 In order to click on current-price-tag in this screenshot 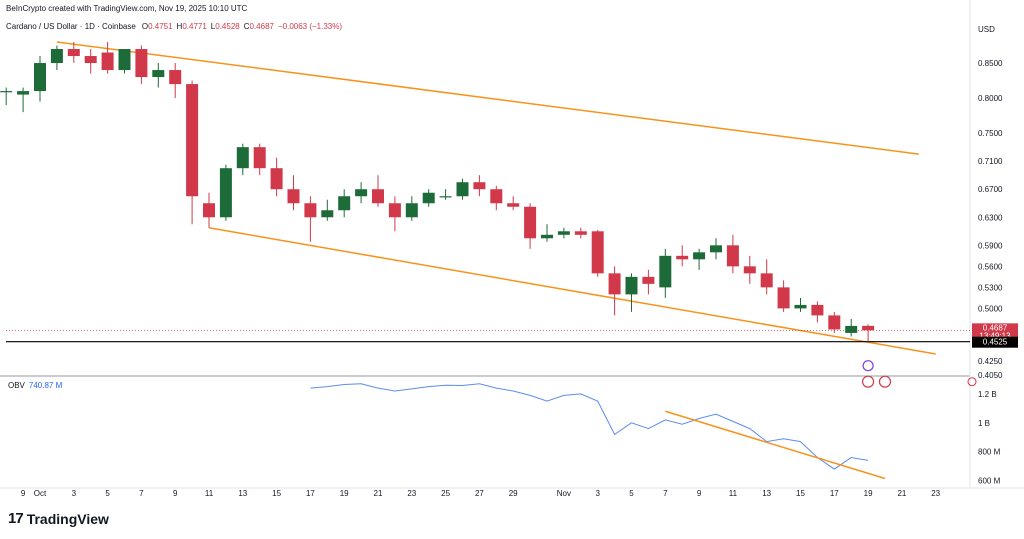, I will do `click(995, 332)`.